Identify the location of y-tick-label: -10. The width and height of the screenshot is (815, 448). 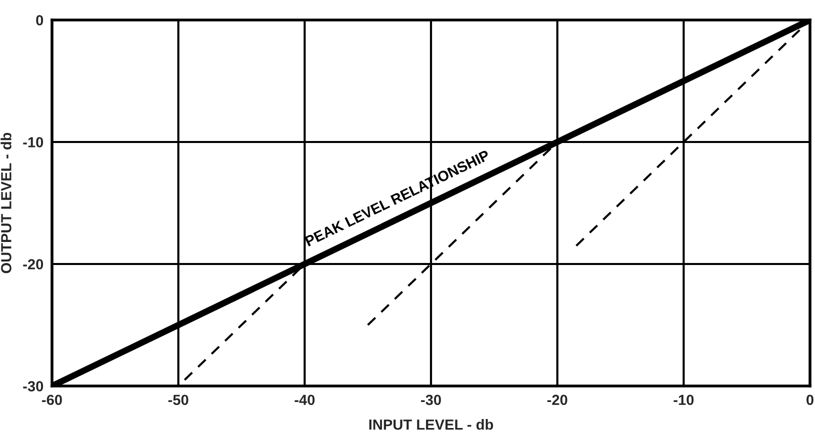
(33, 142).